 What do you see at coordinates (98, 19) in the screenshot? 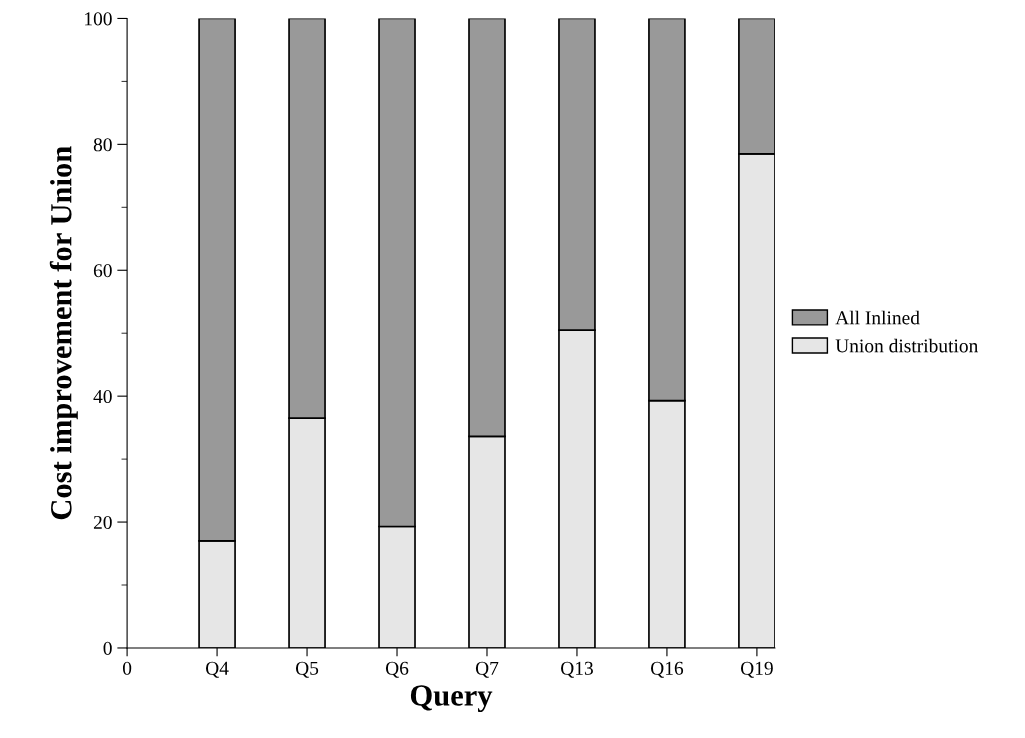
I see `y-tick-label: 100` at bounding box center [98, 19].